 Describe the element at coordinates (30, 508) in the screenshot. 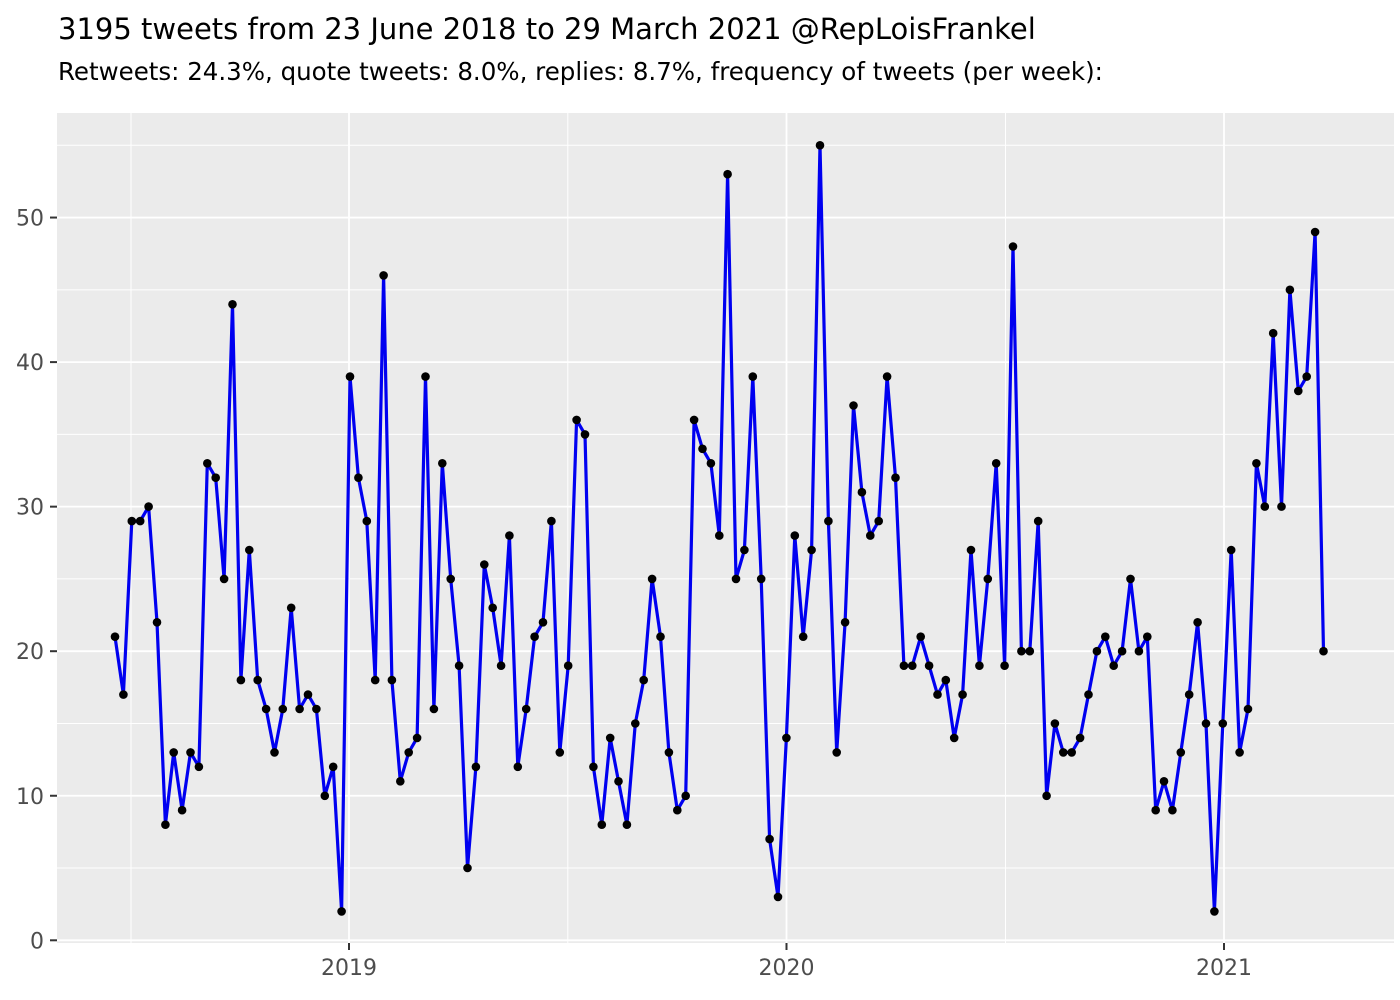

I see `svg-text: 30` at that location.